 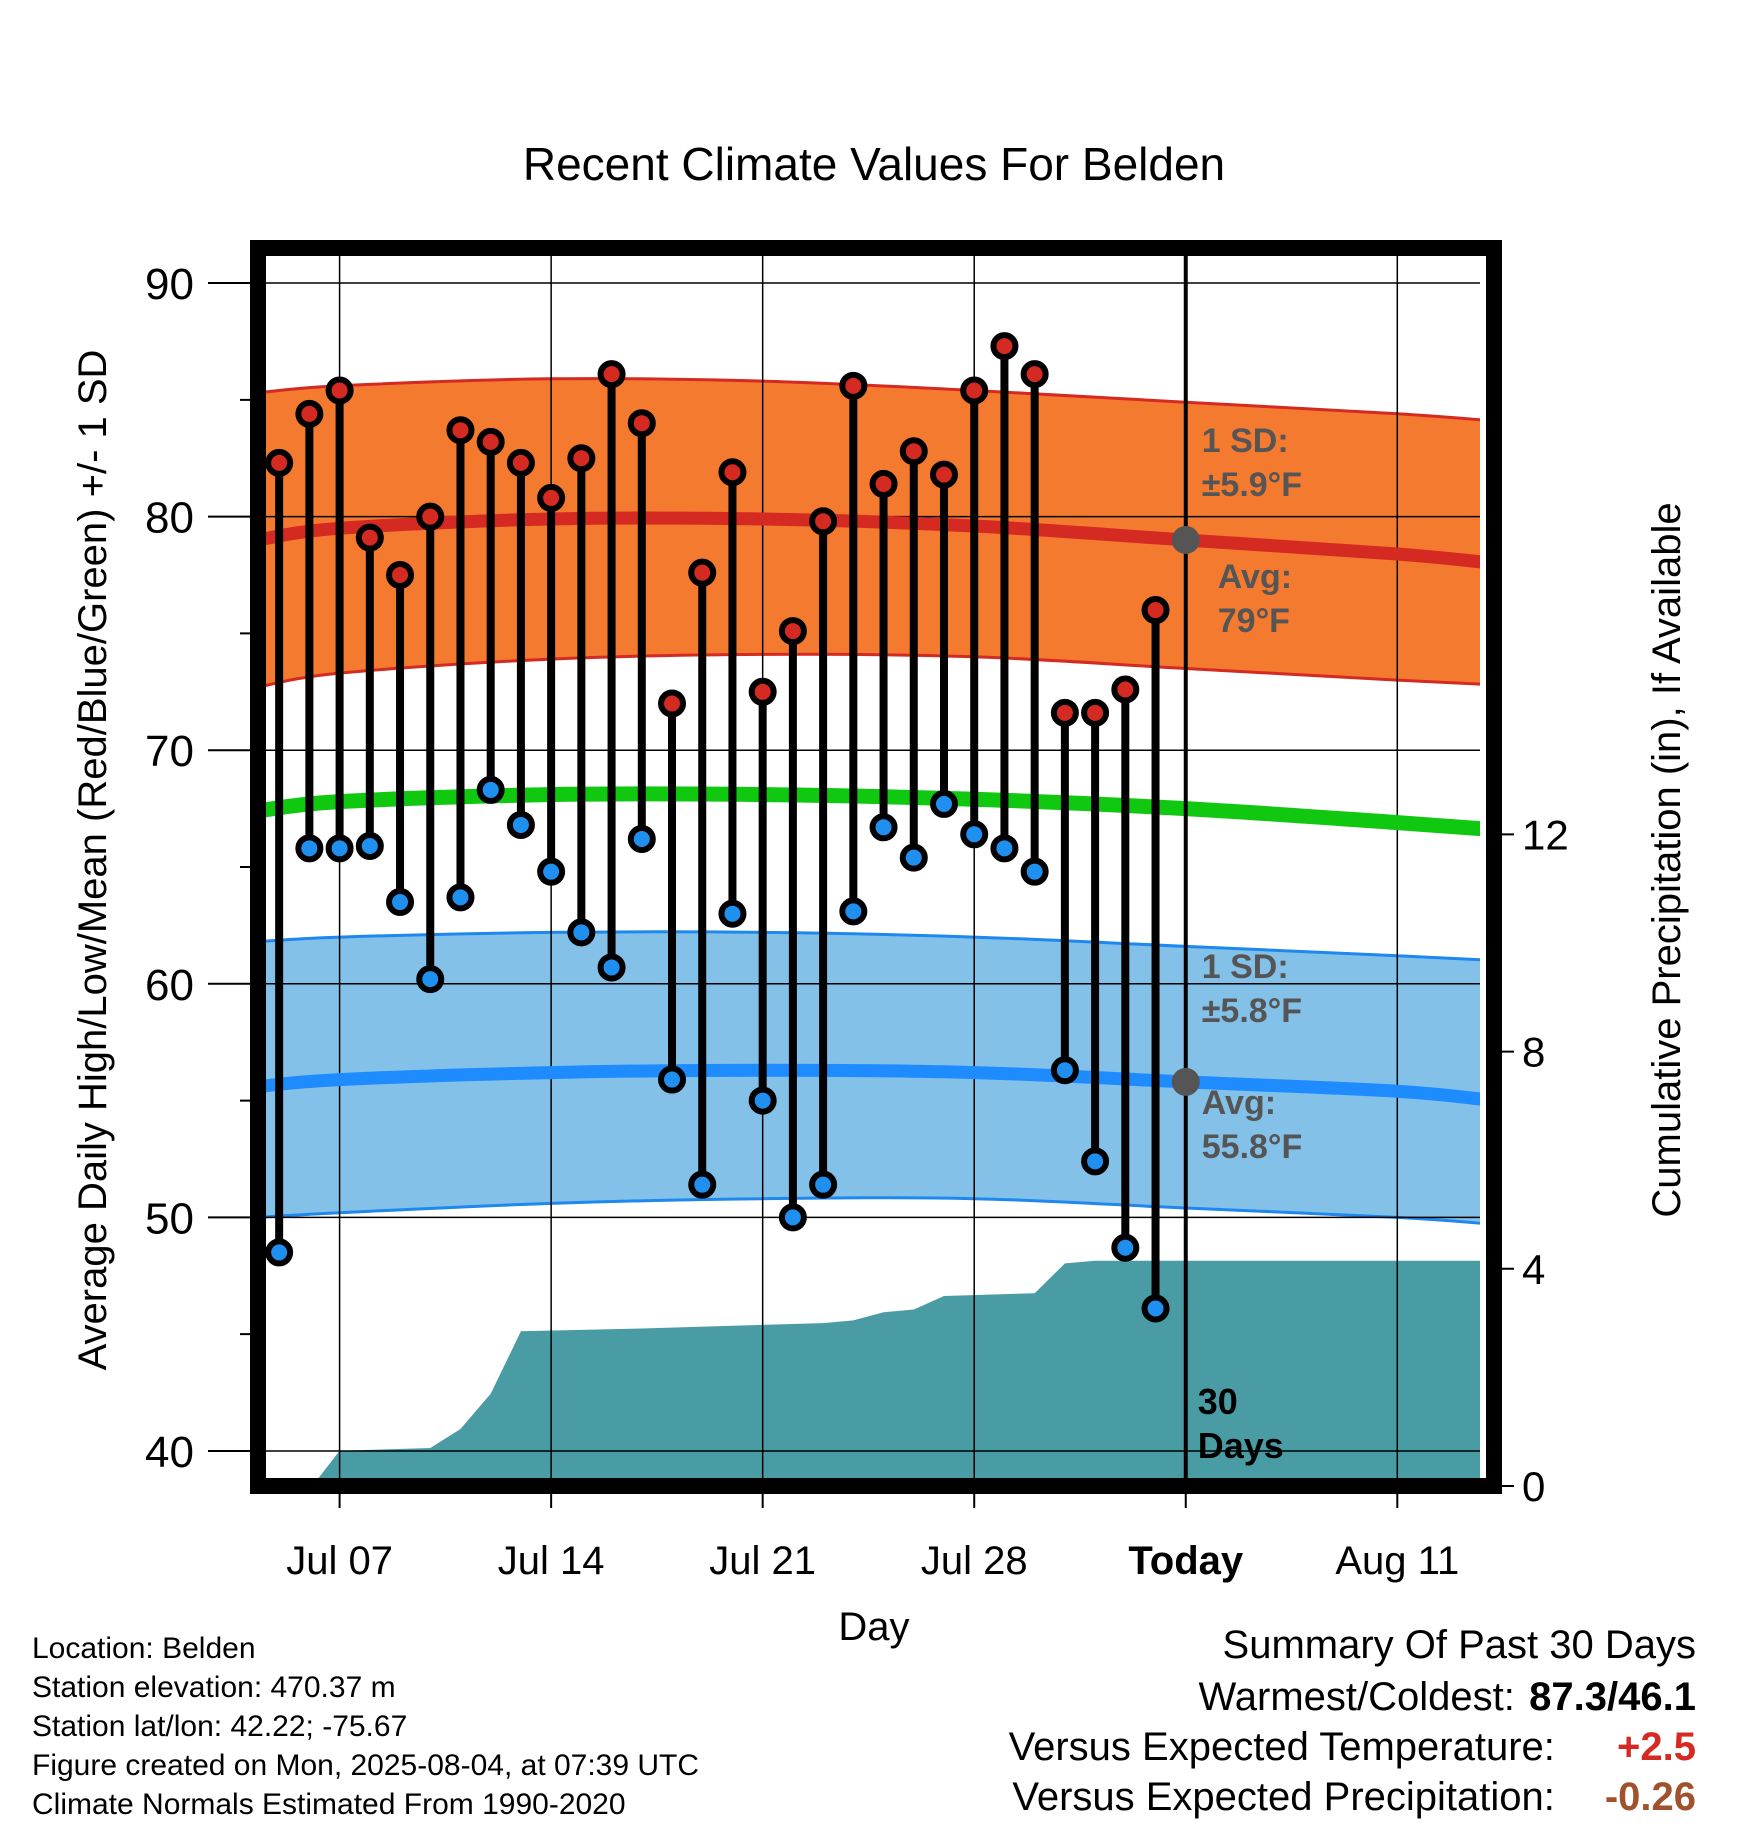 What do you see at coordinates (872, 946) in the screenshot?
I see `low-sd-upper-line` at bounding box center [872, 946].